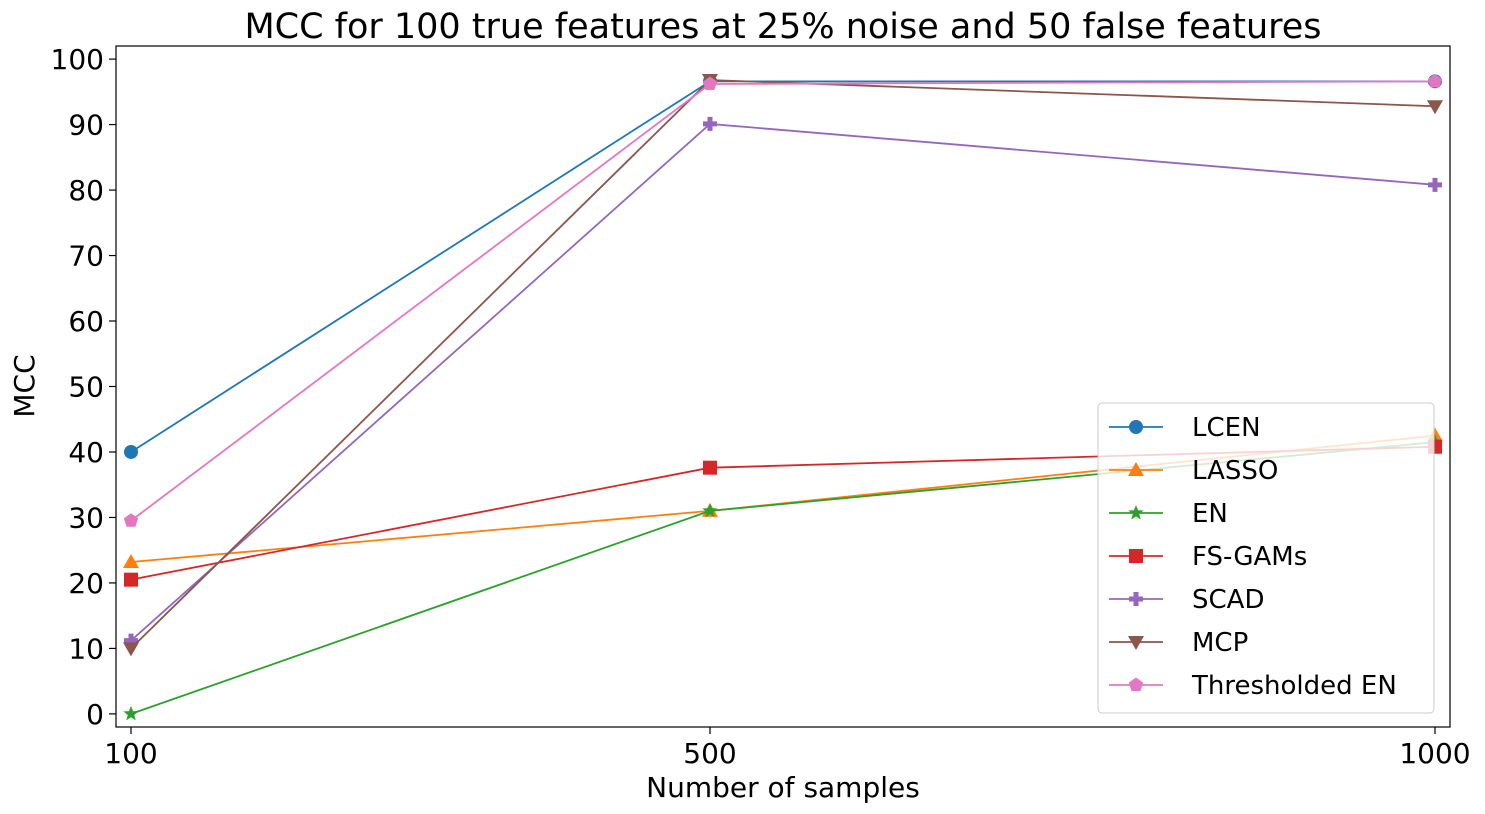  Describe the element at coordinates (130, 753) in the screenshot. I see `x-tick-label: 100` at that location.